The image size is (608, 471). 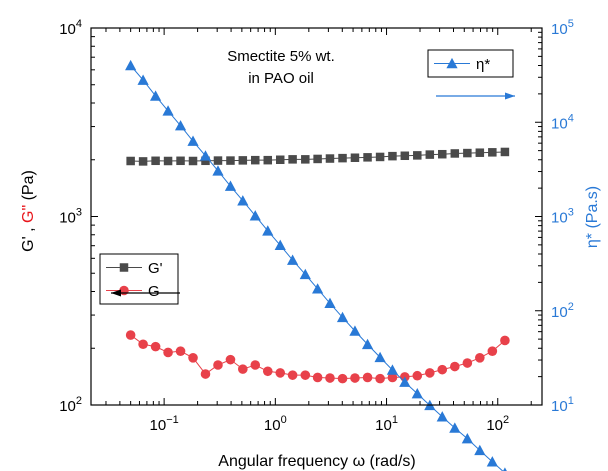 I want to click on y-right-tick-label-4-exponent: 5, so click(x=571, y=24).